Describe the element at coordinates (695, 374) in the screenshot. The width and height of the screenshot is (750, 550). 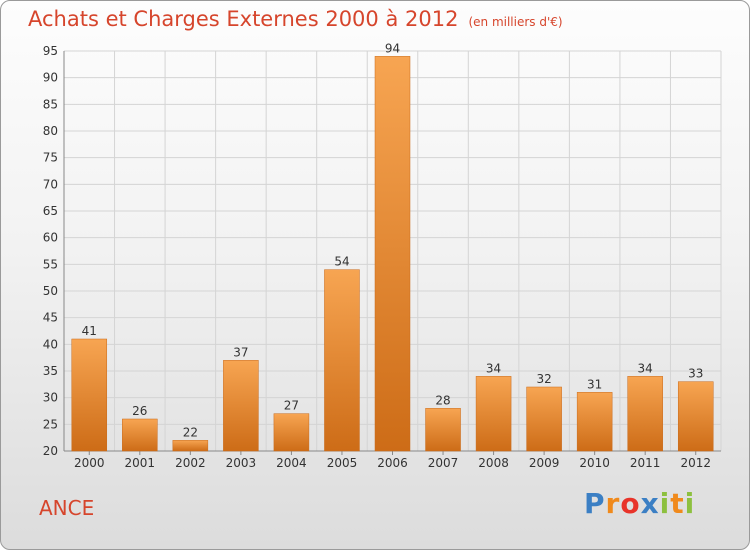
I see `value-label: 33` at that location.